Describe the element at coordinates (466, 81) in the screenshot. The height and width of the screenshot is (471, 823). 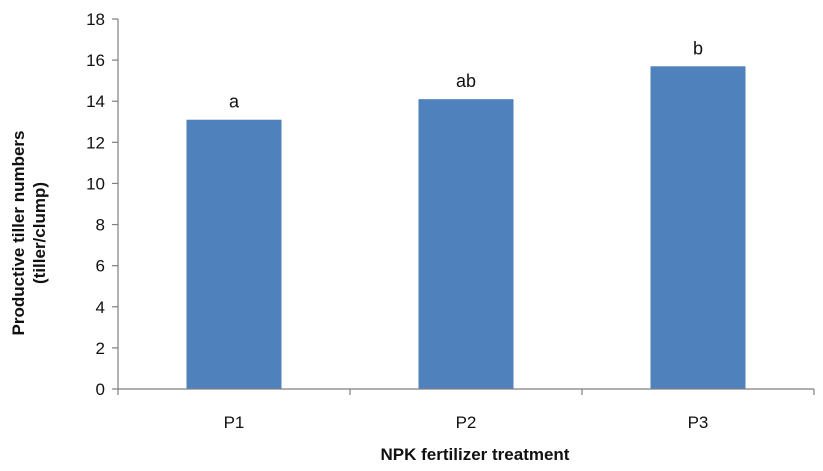
I see `data-label-p2: ab` at that location.